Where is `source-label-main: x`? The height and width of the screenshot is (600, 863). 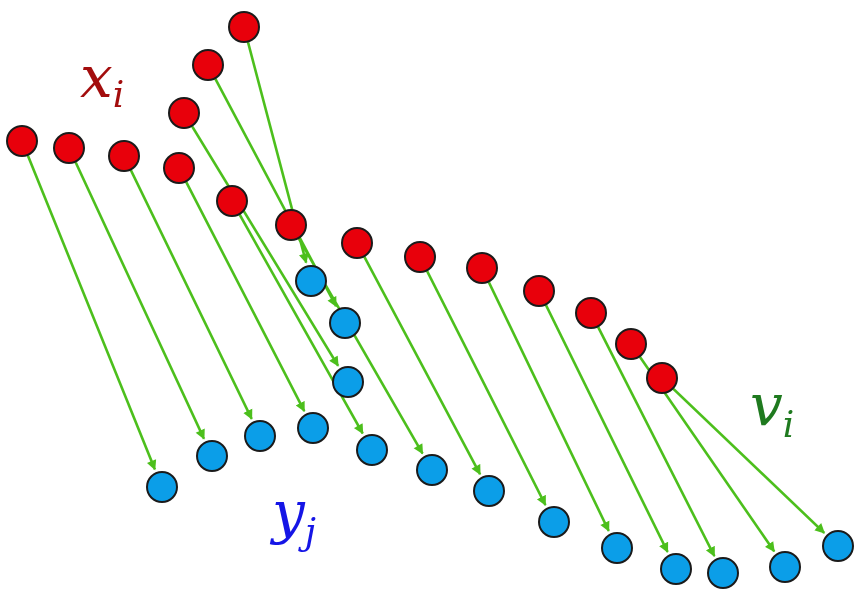 source-label-main: x is located at coordinates (96, 77).